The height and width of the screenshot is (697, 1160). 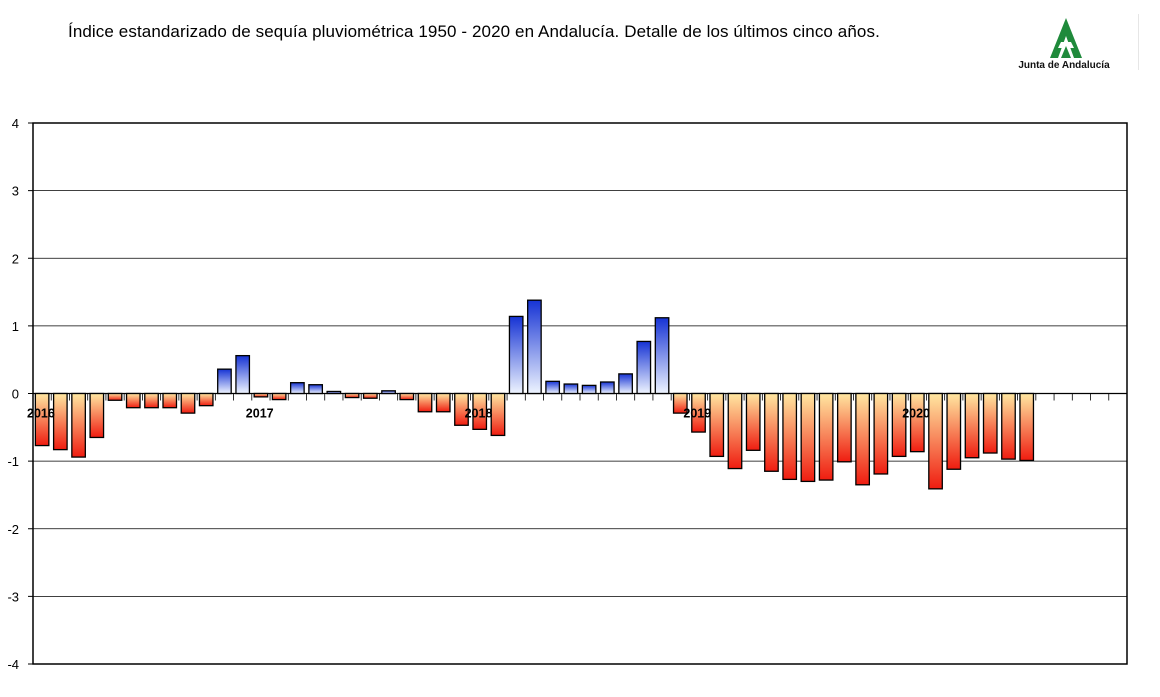 I want to click on year-label: 2020, so click(x=916, y=414).